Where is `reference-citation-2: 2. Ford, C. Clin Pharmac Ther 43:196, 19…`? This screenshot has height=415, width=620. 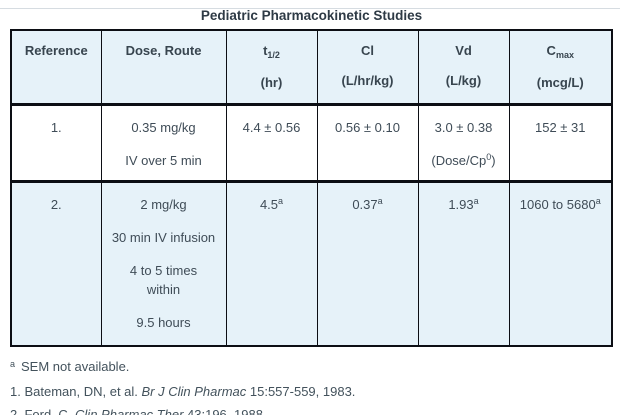 reference-citation-2: 2. Ford, C. Clin Pharmac Ther 43:196, 19… is located at coordinates (315, 409).